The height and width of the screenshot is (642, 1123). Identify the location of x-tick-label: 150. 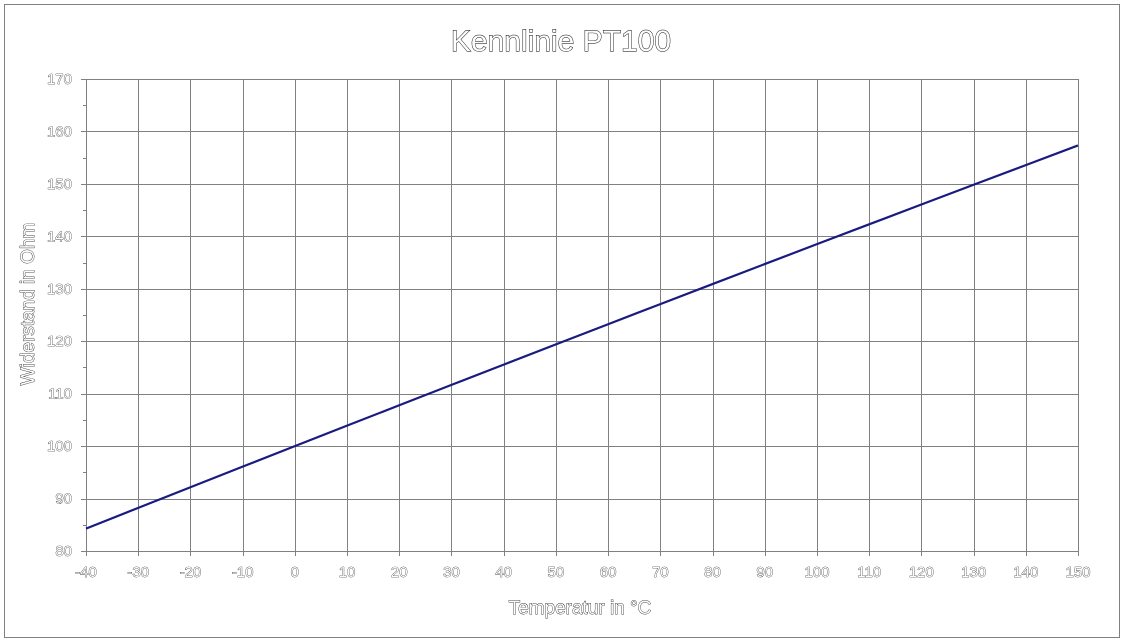
(1077, 572).